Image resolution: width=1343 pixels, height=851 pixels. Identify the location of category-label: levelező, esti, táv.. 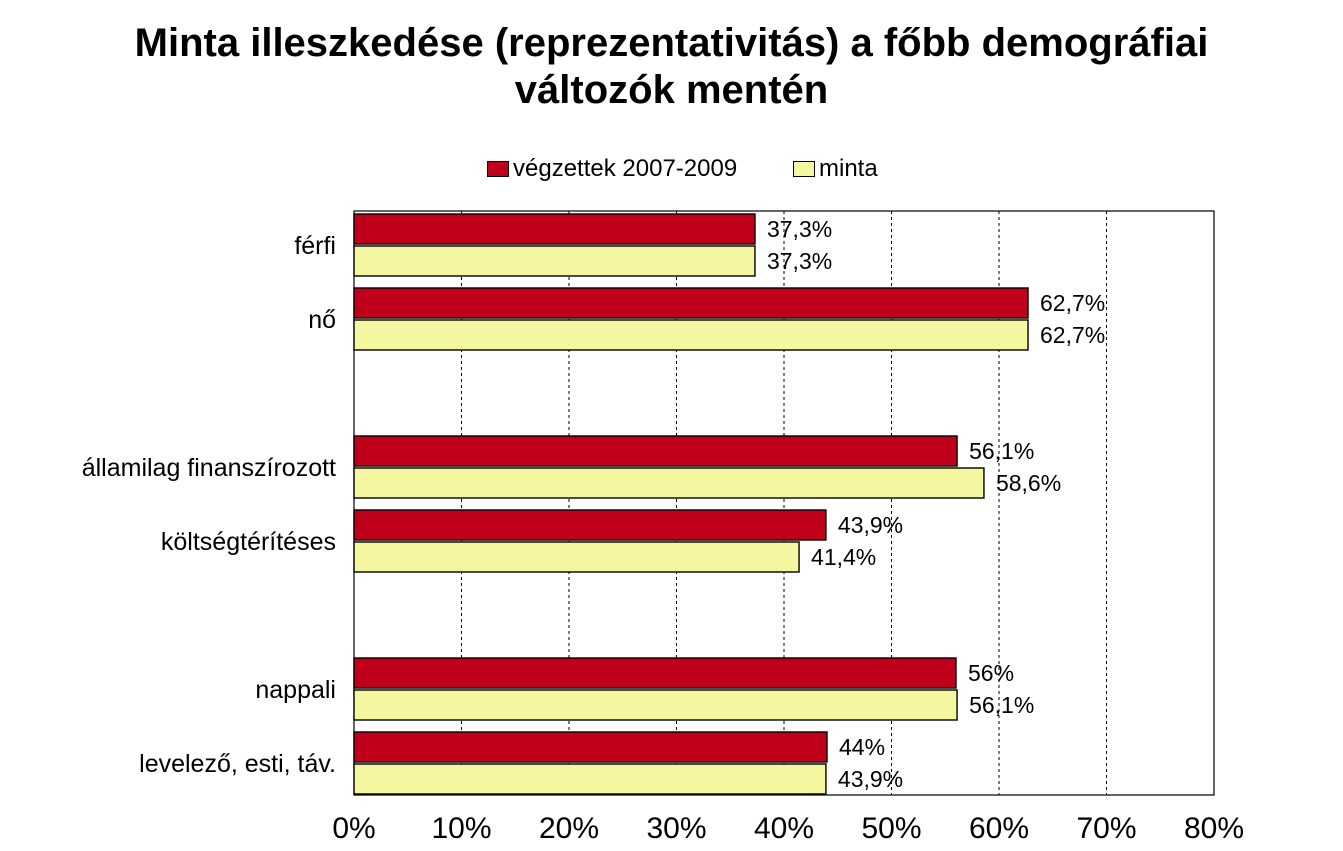
(237, 764).